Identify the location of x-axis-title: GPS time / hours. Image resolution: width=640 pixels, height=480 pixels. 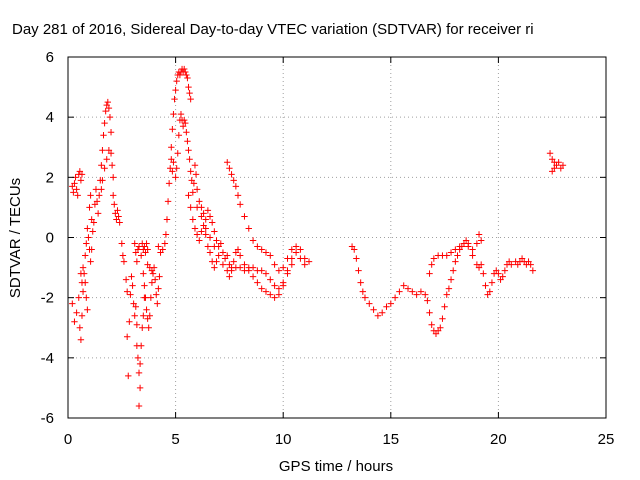
(336, 466).